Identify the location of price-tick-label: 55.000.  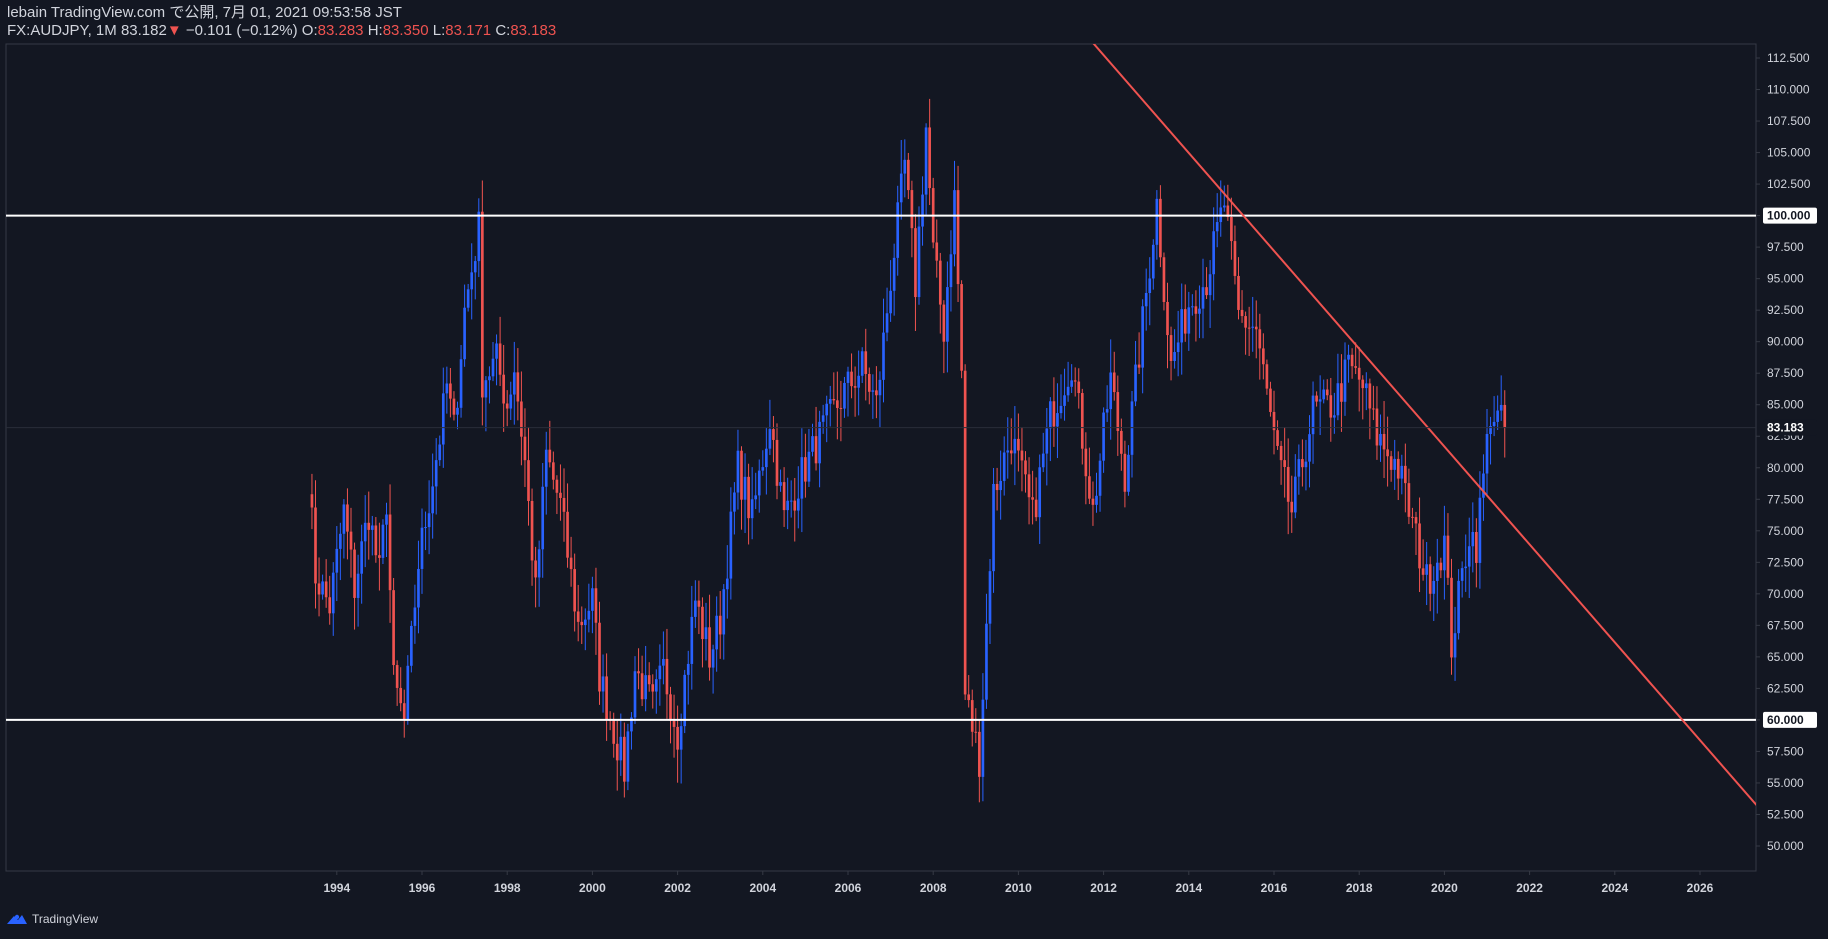
(1785, 783).